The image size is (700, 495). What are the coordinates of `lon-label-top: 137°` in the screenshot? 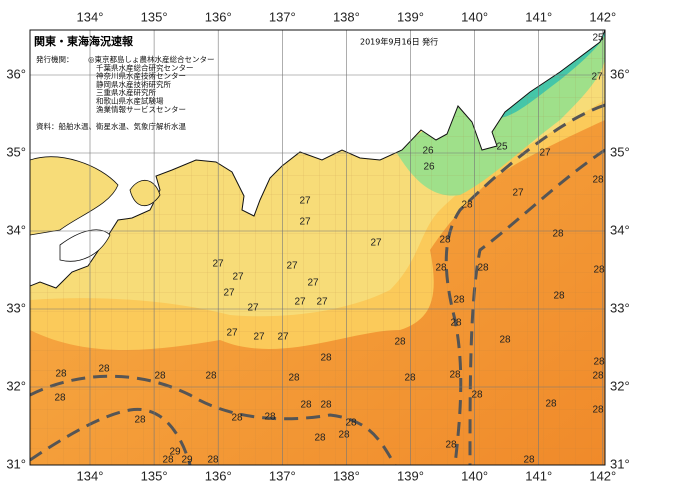 It's located at (282, 16).